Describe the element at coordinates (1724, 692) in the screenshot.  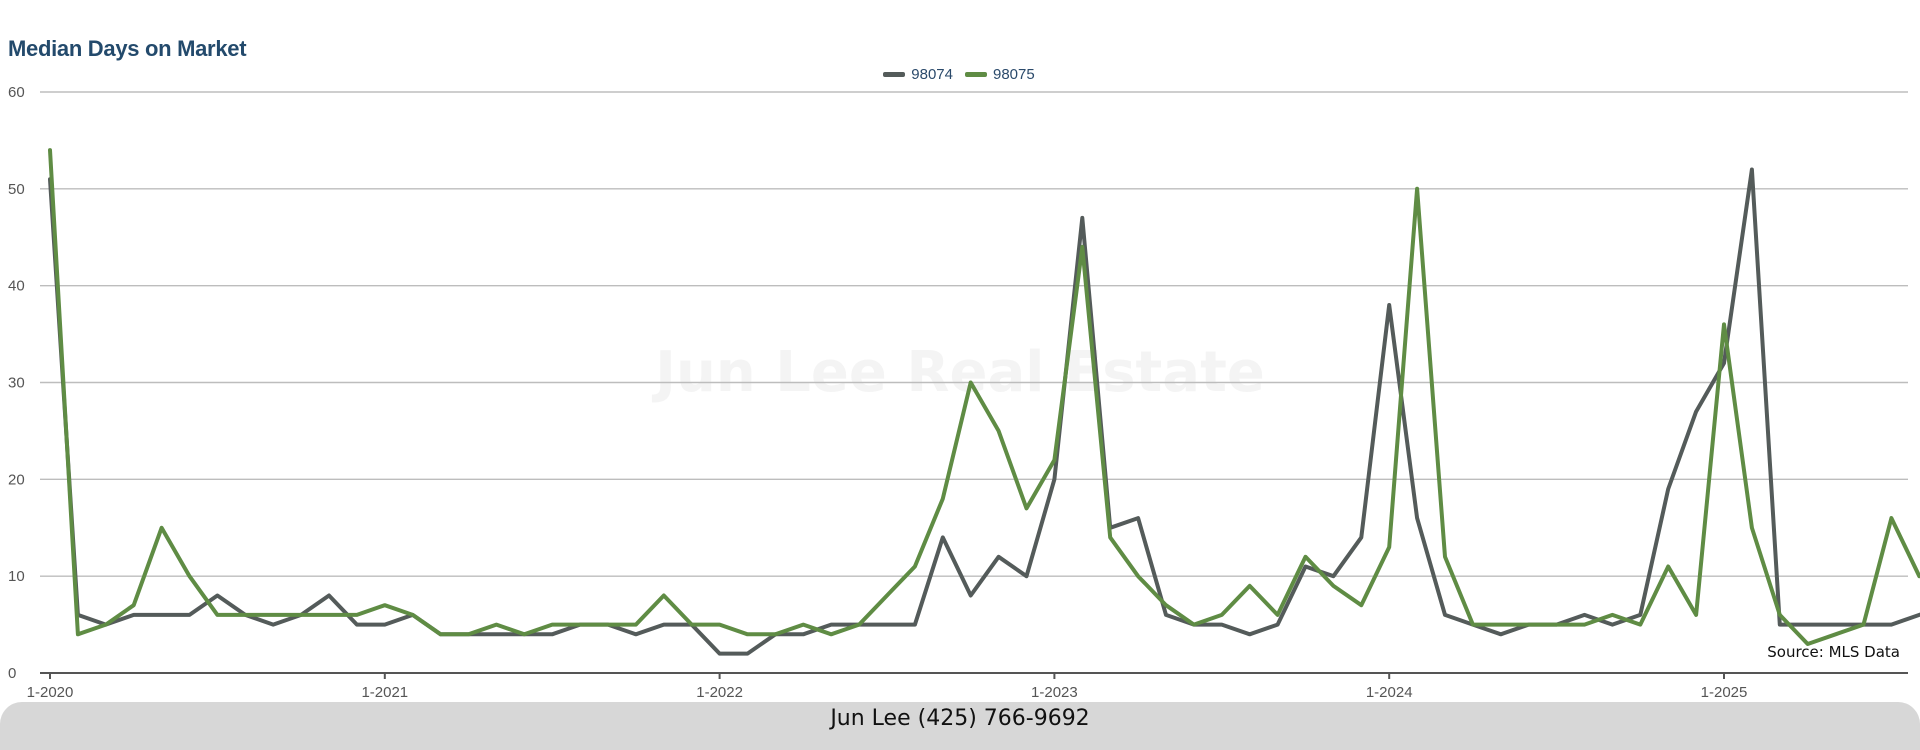
I see `x-tick-label: 1-2025` at that location.